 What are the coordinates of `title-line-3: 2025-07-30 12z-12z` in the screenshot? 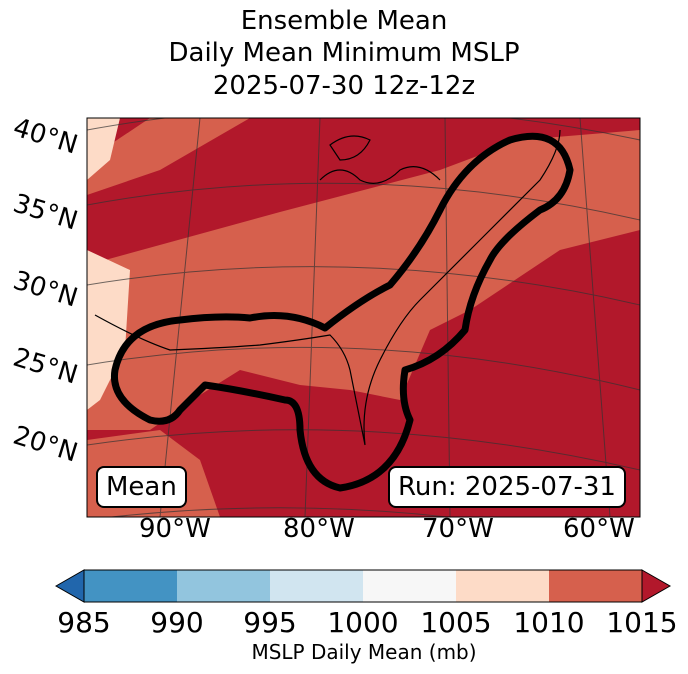 It's located at (344, 86).